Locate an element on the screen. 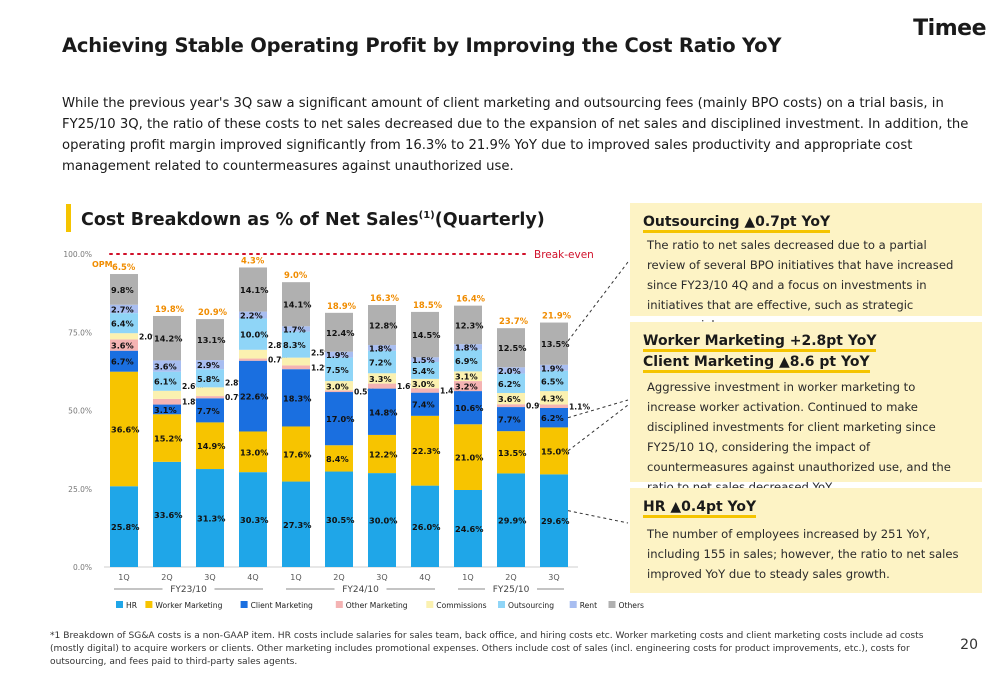  chart-heading-text: Cost Breakdown as % of Net Sales is located at coordinates (250, 219).